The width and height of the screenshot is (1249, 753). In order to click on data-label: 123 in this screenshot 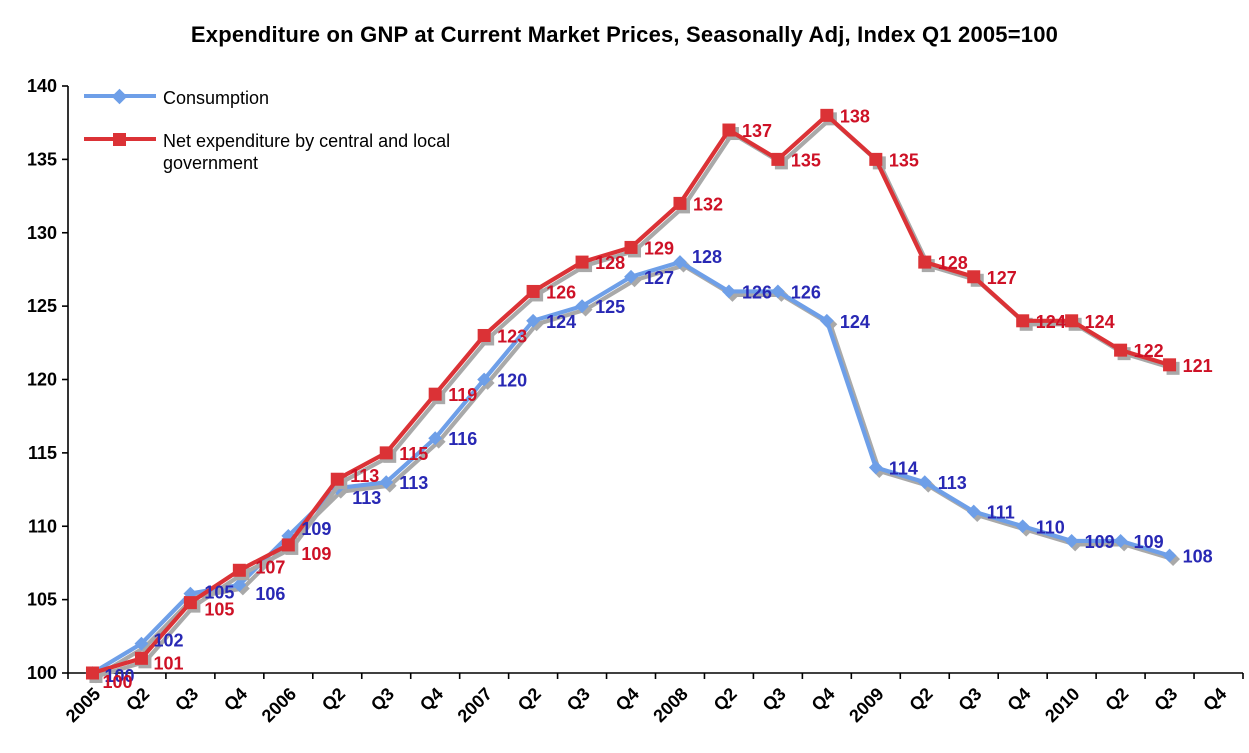, I will do `click(512, 336)`.